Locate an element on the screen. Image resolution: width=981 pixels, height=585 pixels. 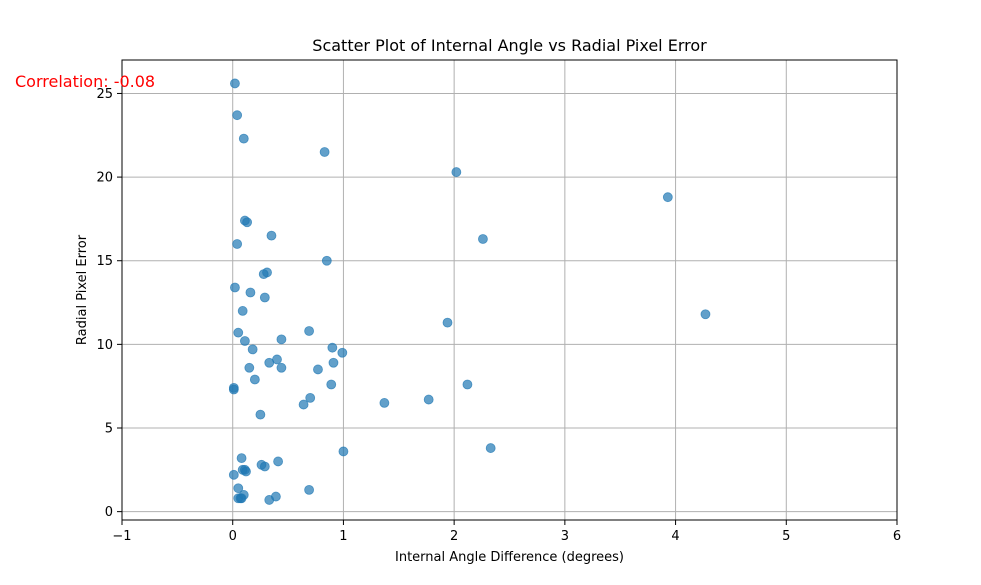
y-tick-label: 20 is located at coordinates (104, 178).